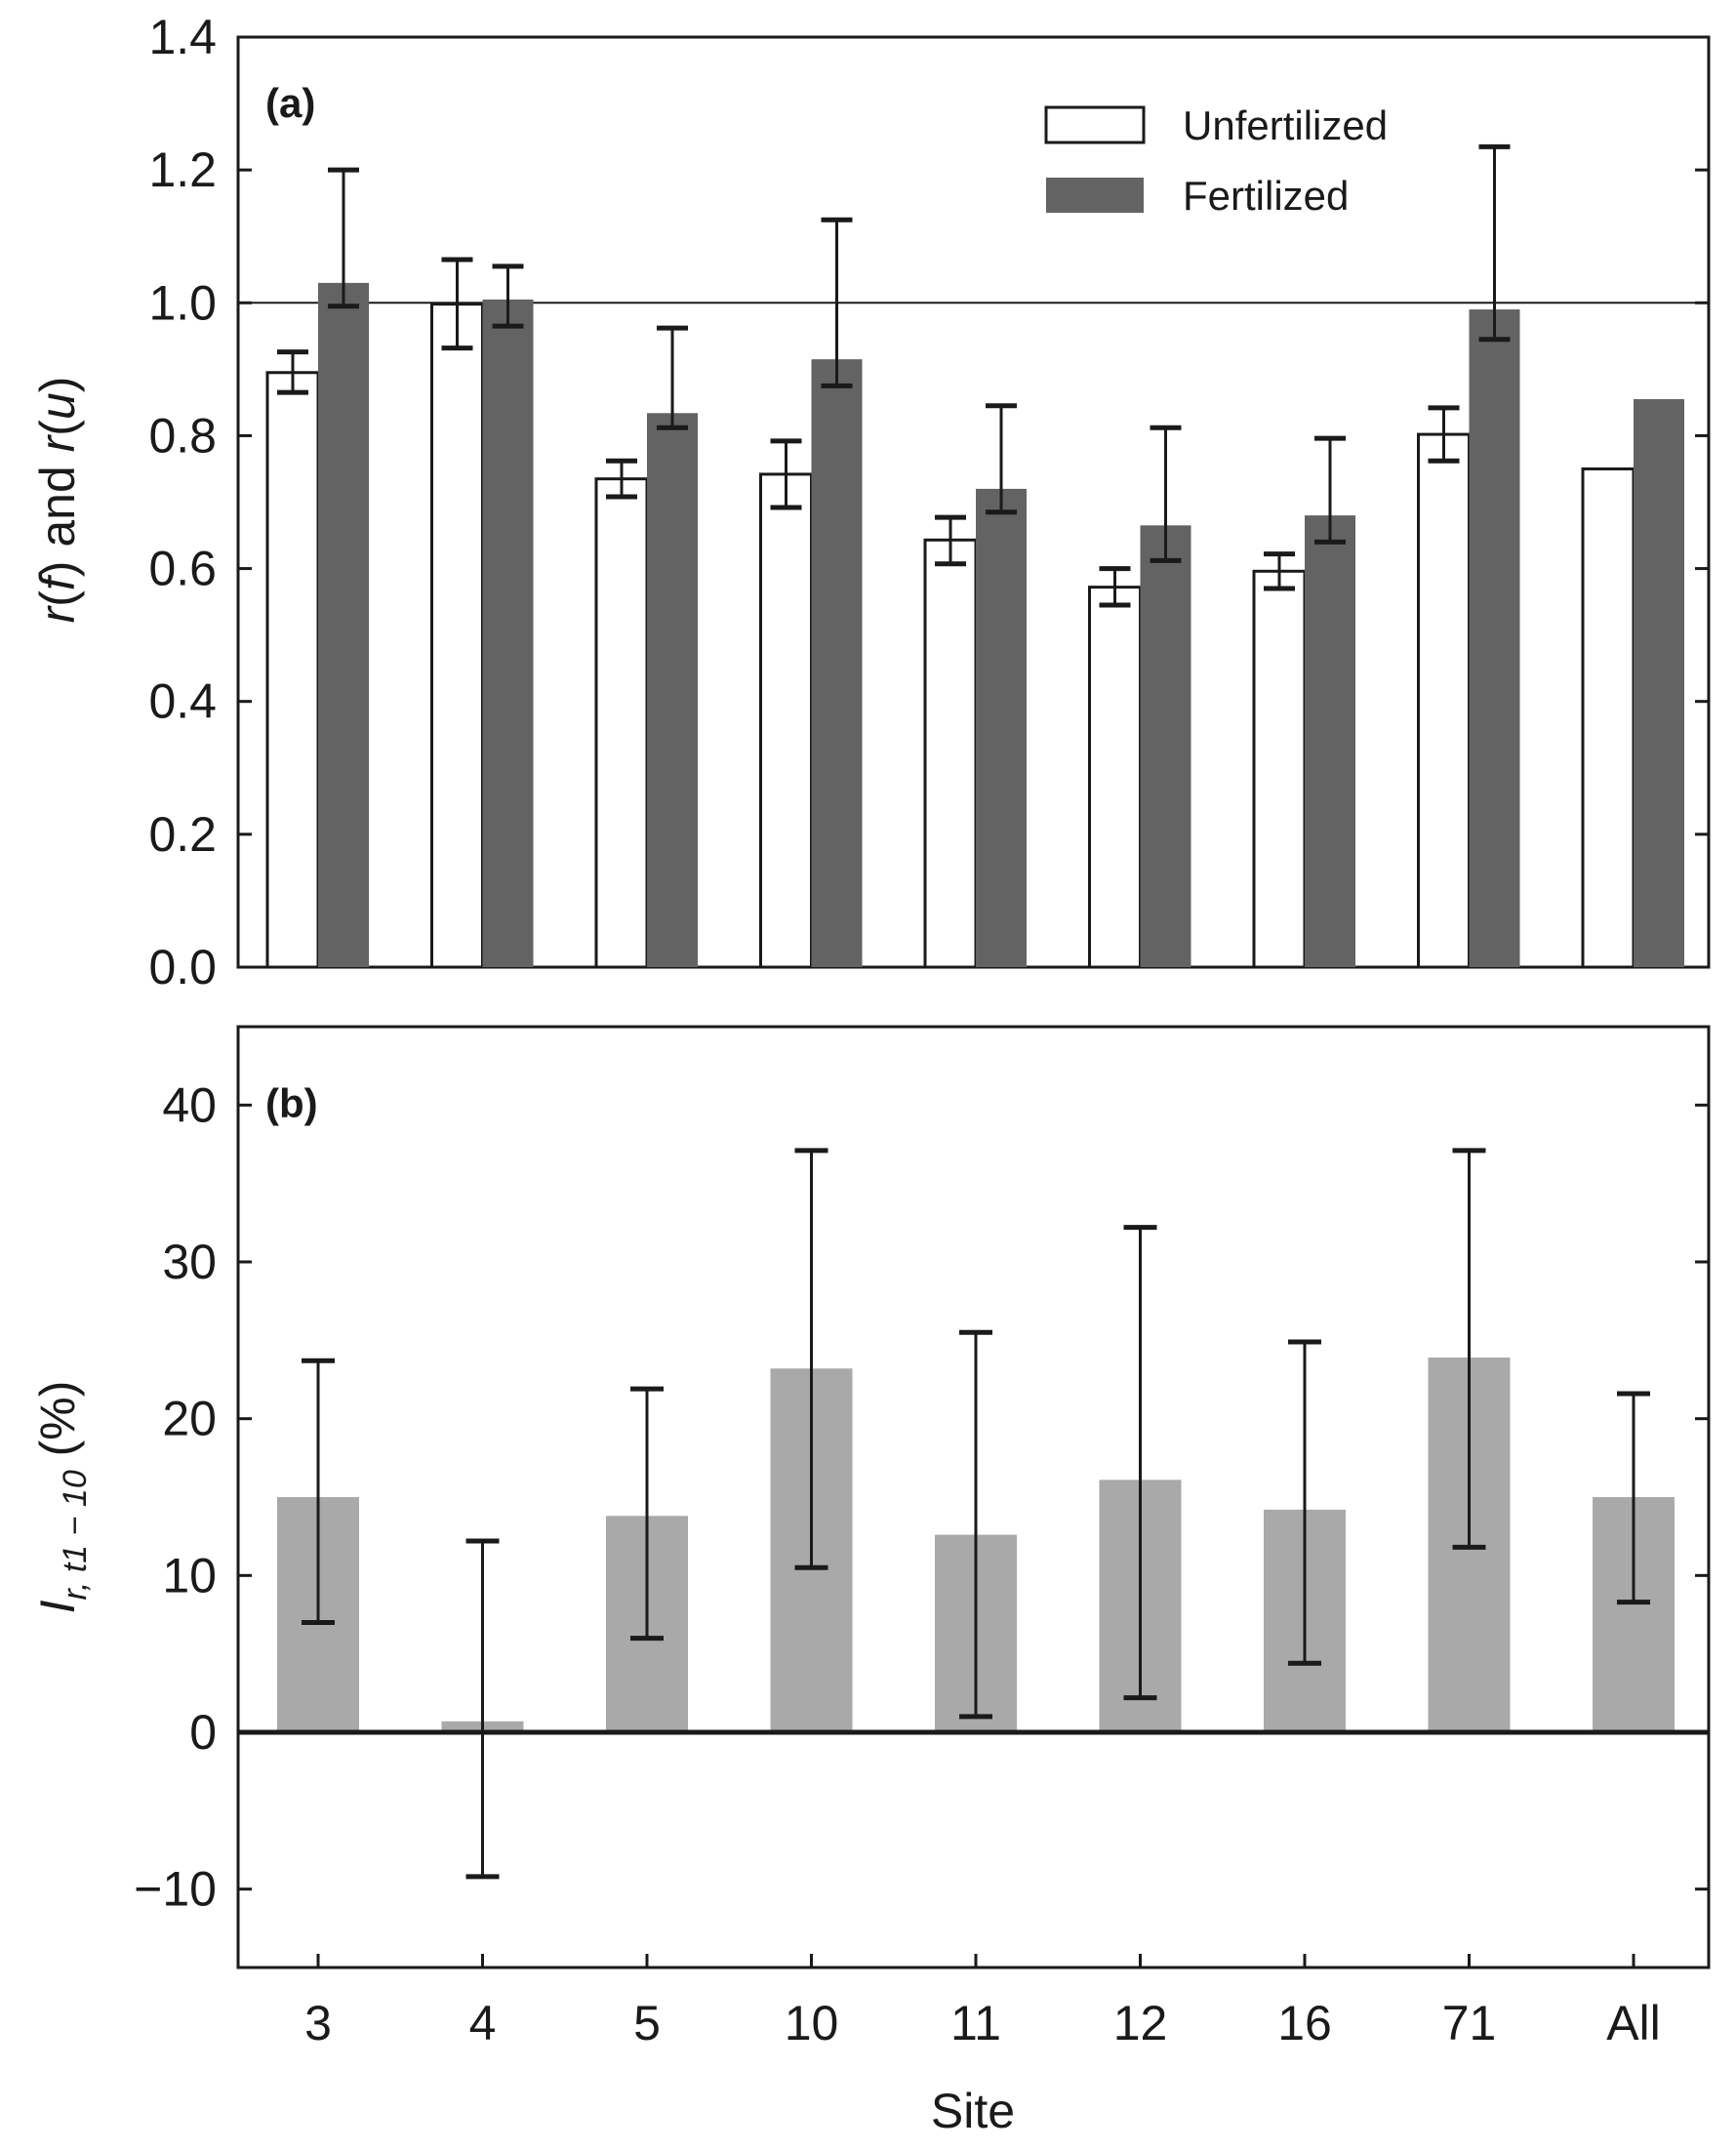  I want to click on y-tick-label: 30, so click(189, 1262).